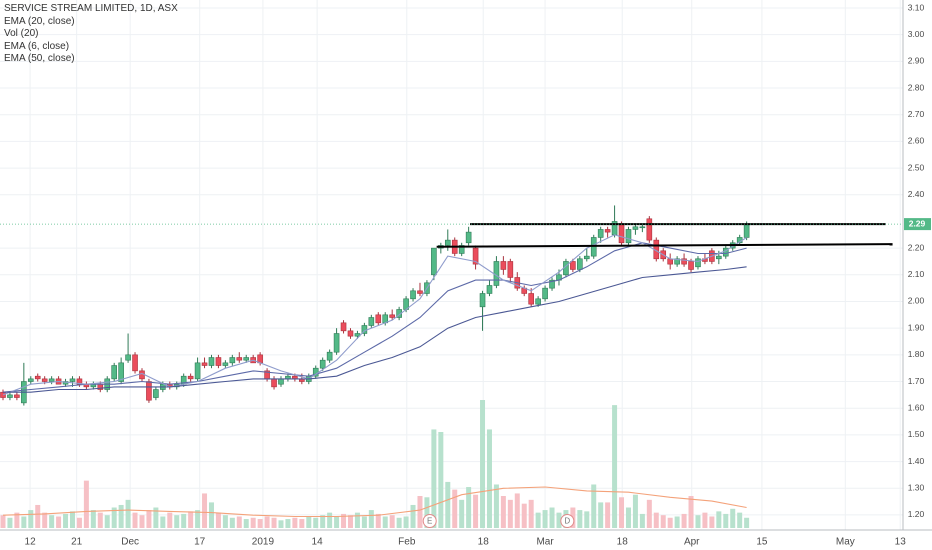  What do you see at coordinates (916, 301) in the screenshot?
I see `y-tick-label: 2.00` at bounding box center [916, 301].